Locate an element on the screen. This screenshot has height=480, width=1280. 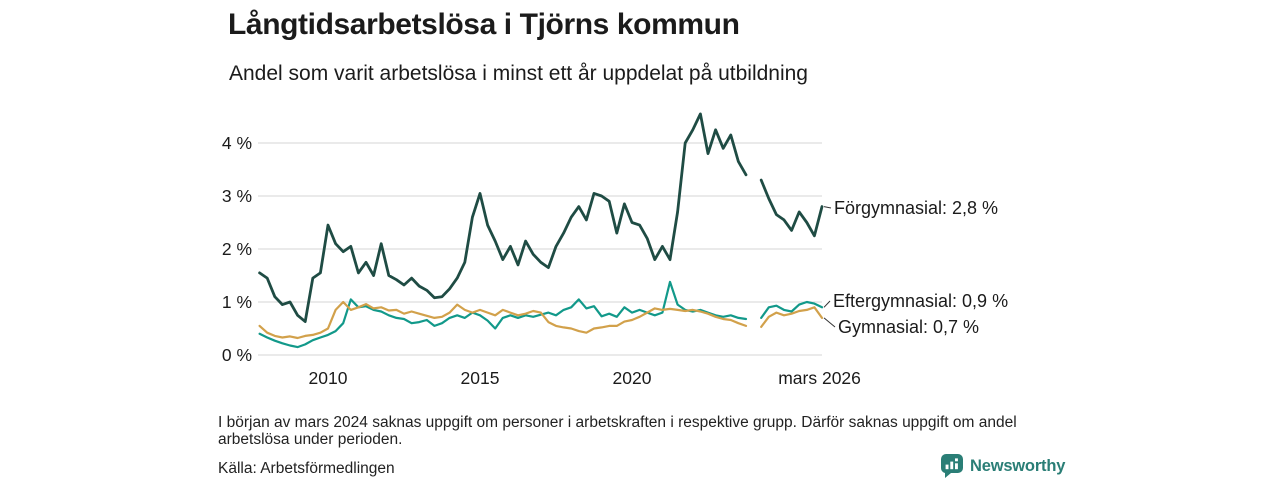
y-tick-label: 1 % is located at coordinates (237, 302).